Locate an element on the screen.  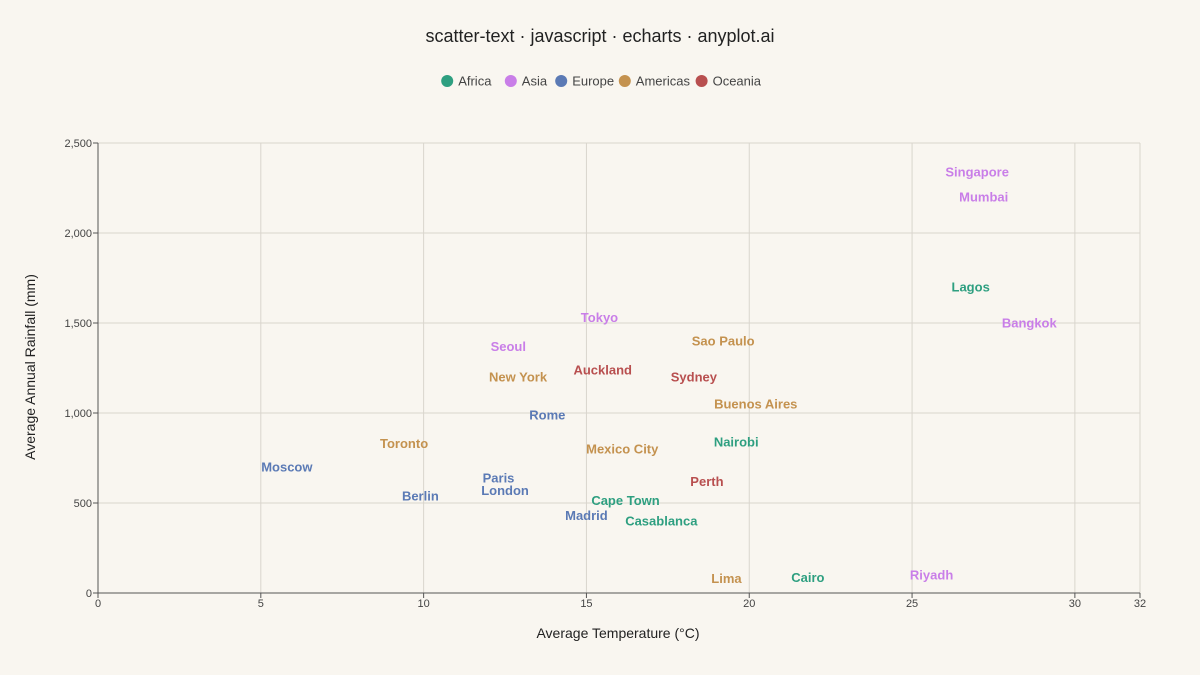
y-tick-label: 500 is located at coordinates (83, 504).